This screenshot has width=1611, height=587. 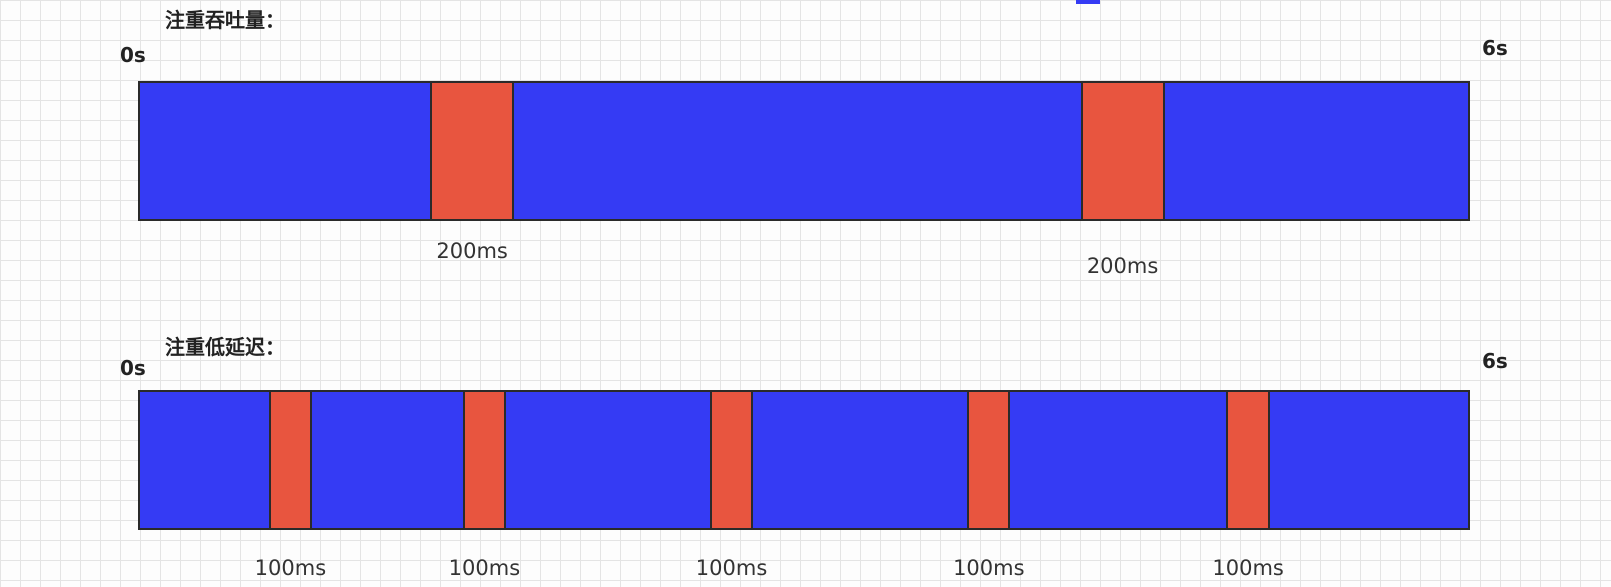 What do you see at coordinates (1088, 2) in the screenshot?
I see `top-edge-mark` at bounding box center [1088, 2].